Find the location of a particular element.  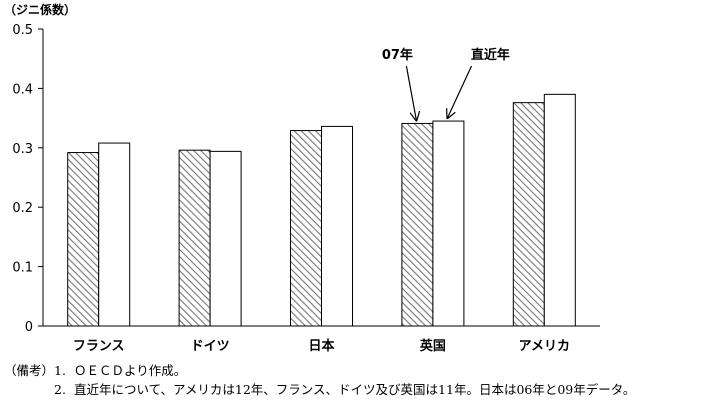

annotations: 07年 直近年 is located at coordinates (446, 83).